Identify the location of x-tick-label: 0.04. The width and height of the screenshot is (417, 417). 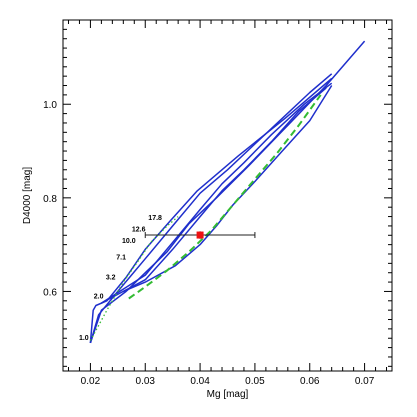
(200, 381).